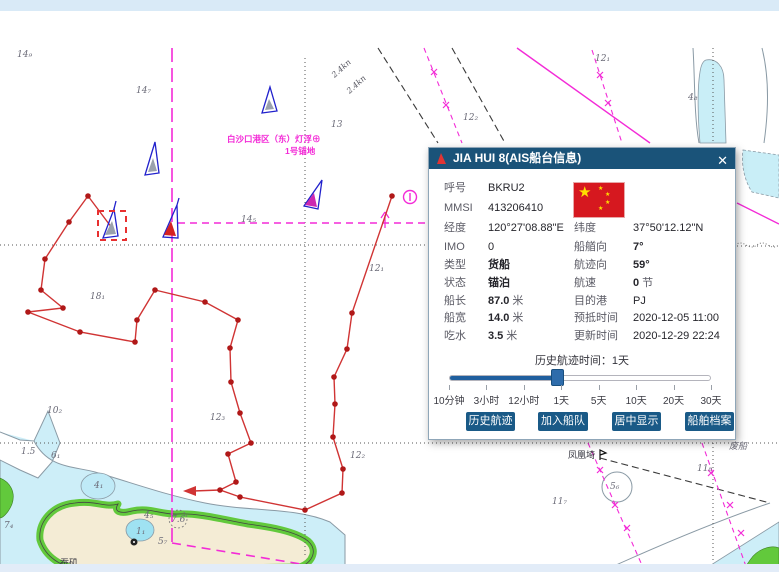 Image resolution: width=779 pixels, height=572 pixels. What do you see at coordinates (545, 301) in the screenshot?
I see `info-row: 船长 87.0 米目的港 PJ` at bounding box center [545, 301].